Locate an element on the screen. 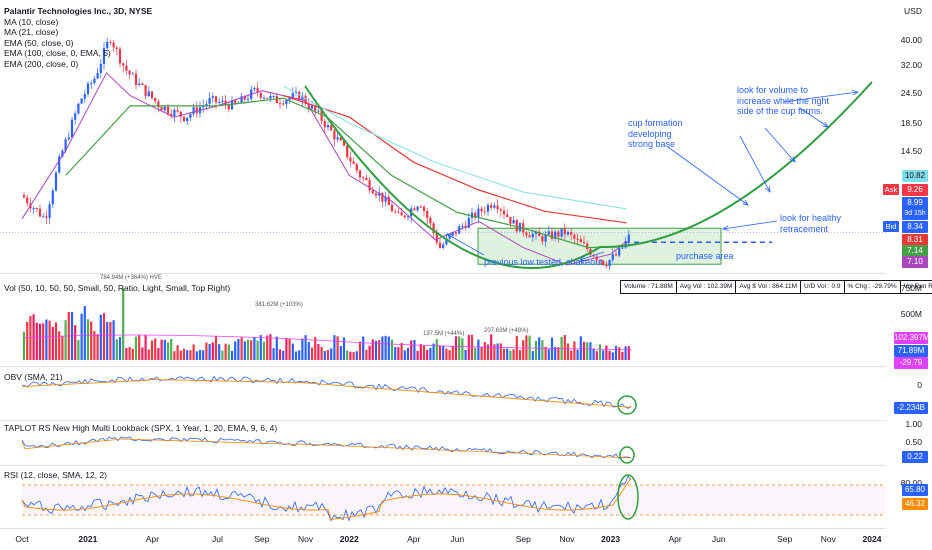 This screenshot has height=550, width=932. legend-ma10: MA (10, close) is located at coordinates (31, 21).